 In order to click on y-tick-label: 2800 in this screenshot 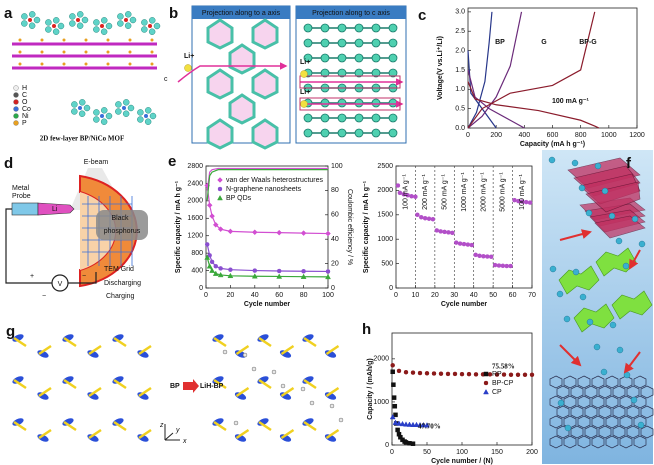, I will do `click(195, 166)`.